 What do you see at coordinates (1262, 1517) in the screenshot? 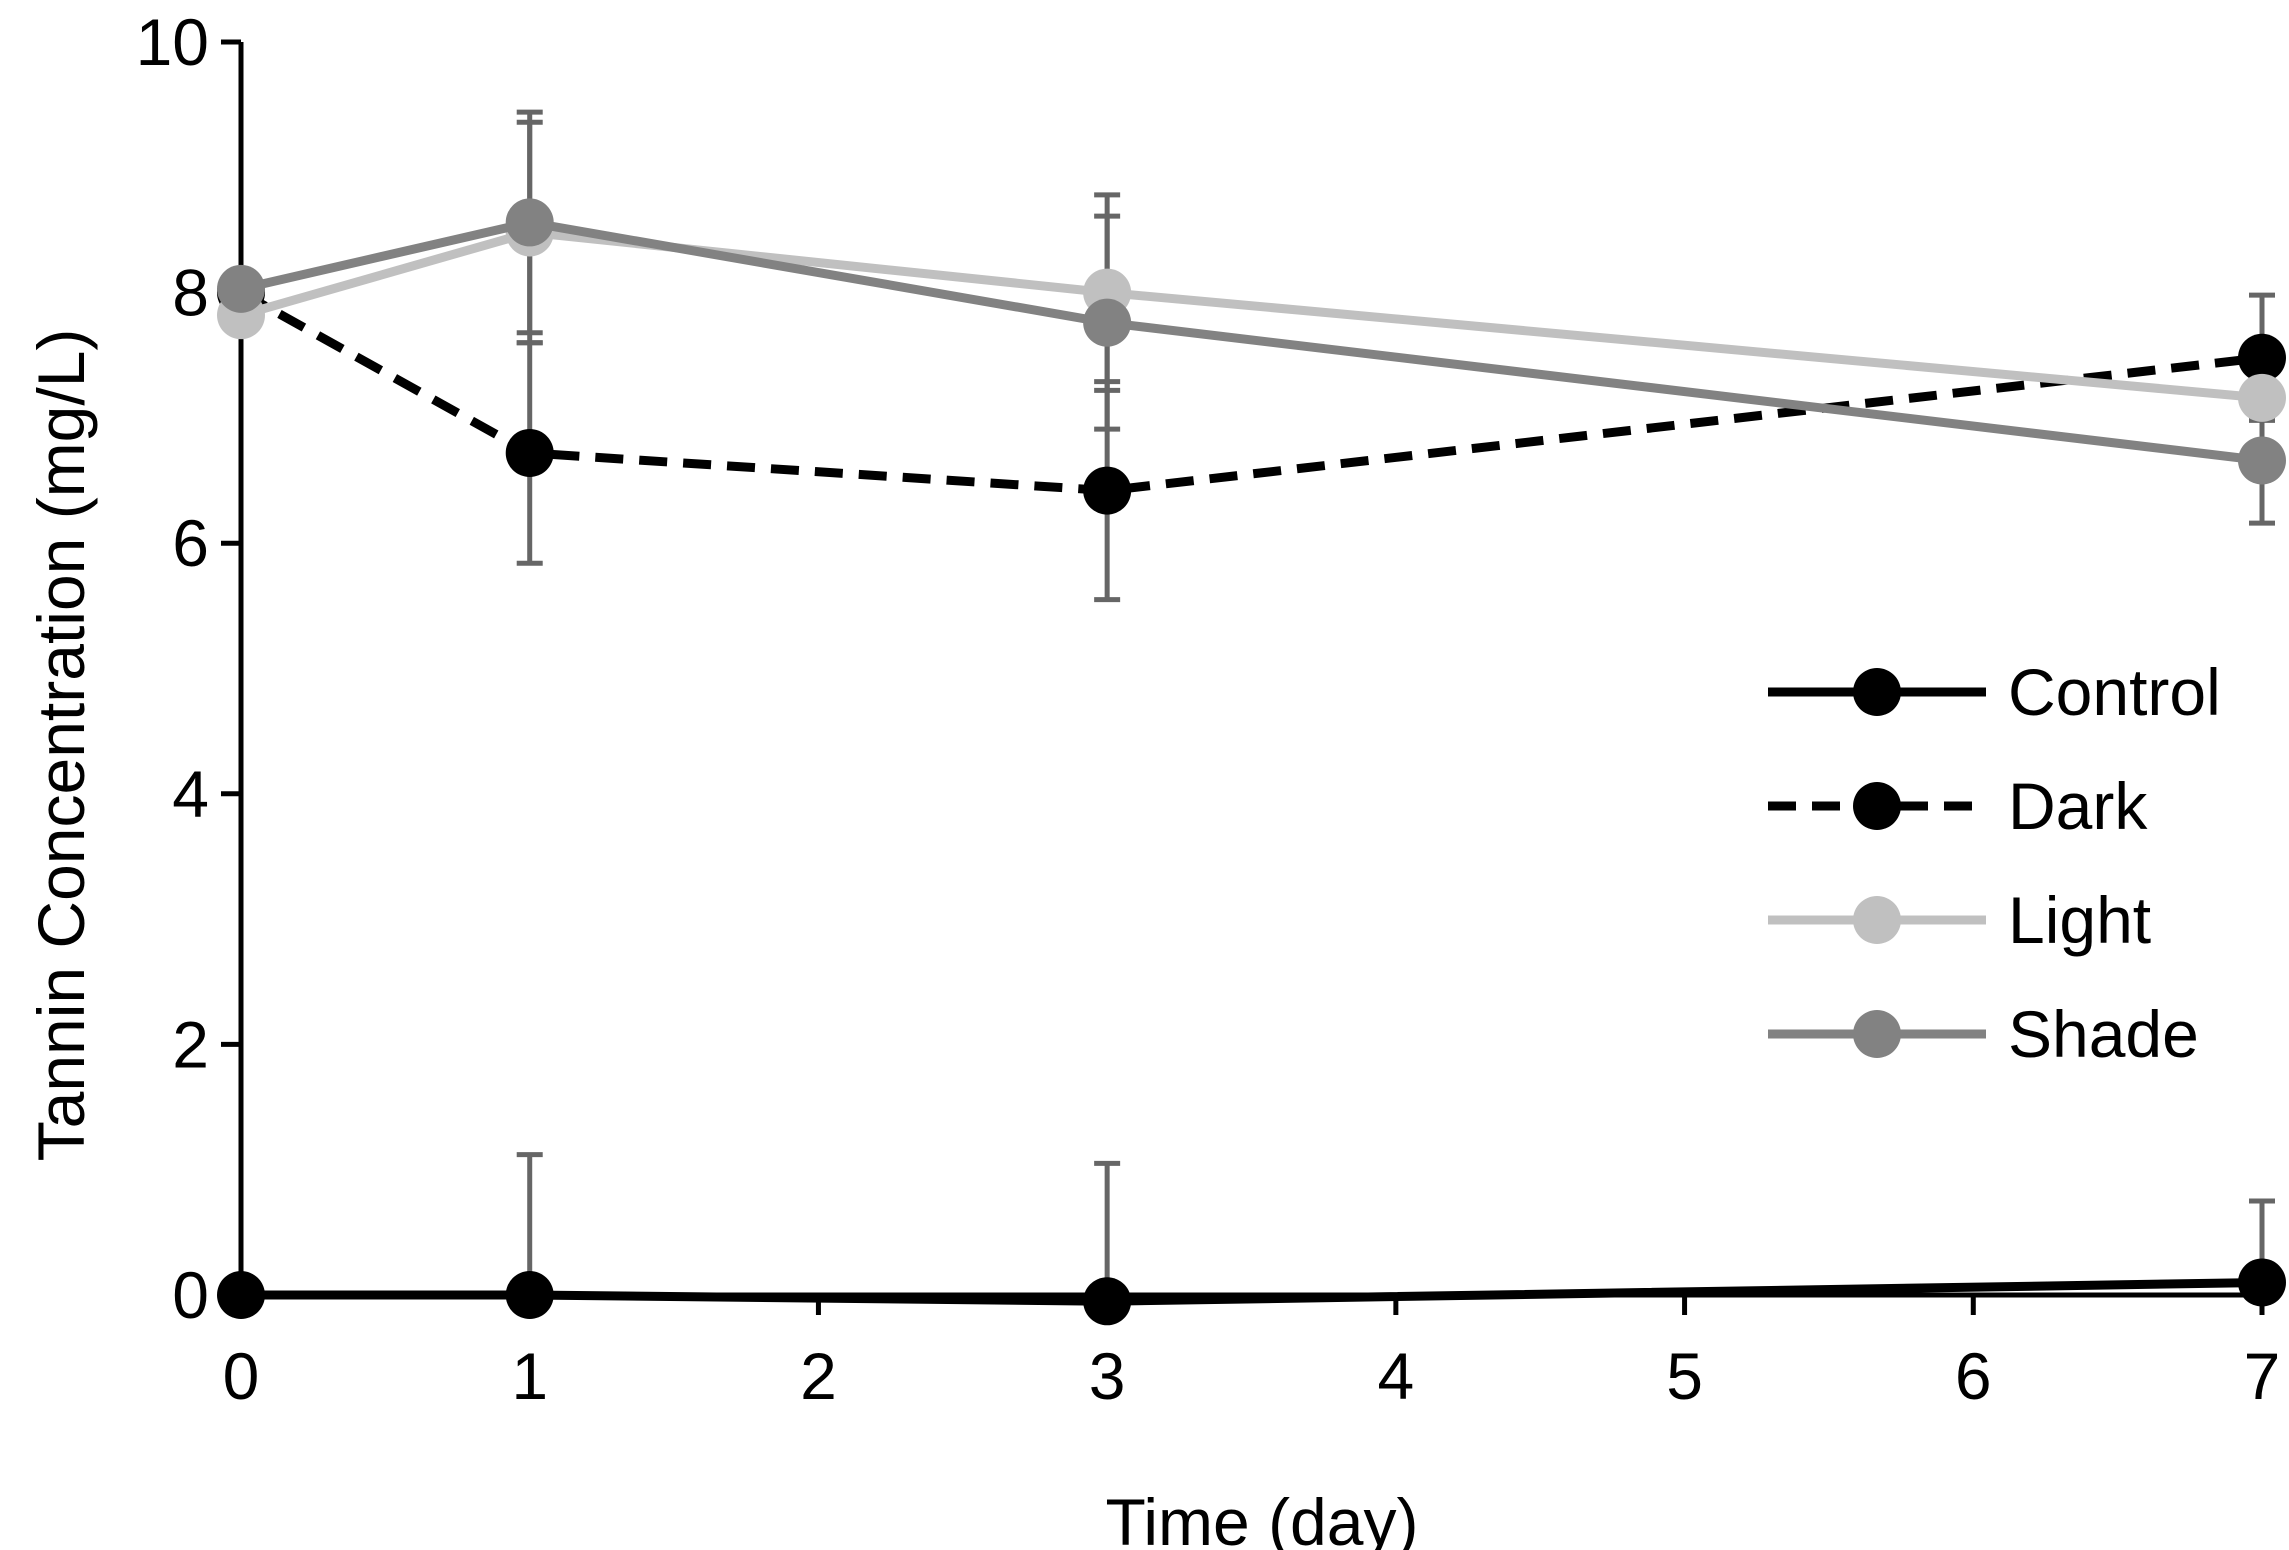
I see `x-axis-title: Time (day)` at bounding box center [1262, 1517].